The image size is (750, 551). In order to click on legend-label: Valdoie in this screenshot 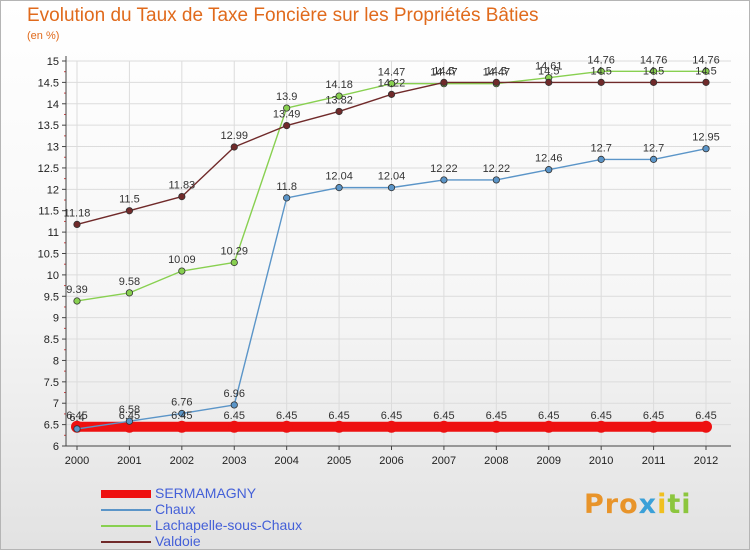, I will do `click(178, 541)`.